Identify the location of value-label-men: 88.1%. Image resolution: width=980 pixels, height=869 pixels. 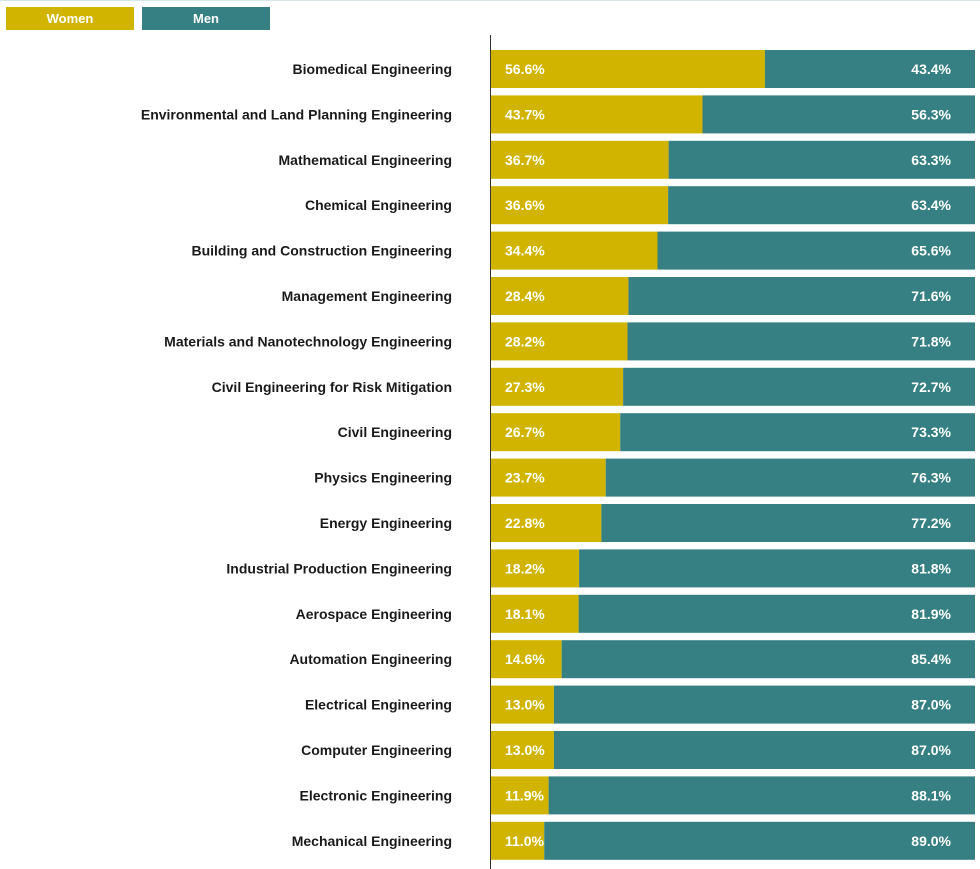
(931, 795).